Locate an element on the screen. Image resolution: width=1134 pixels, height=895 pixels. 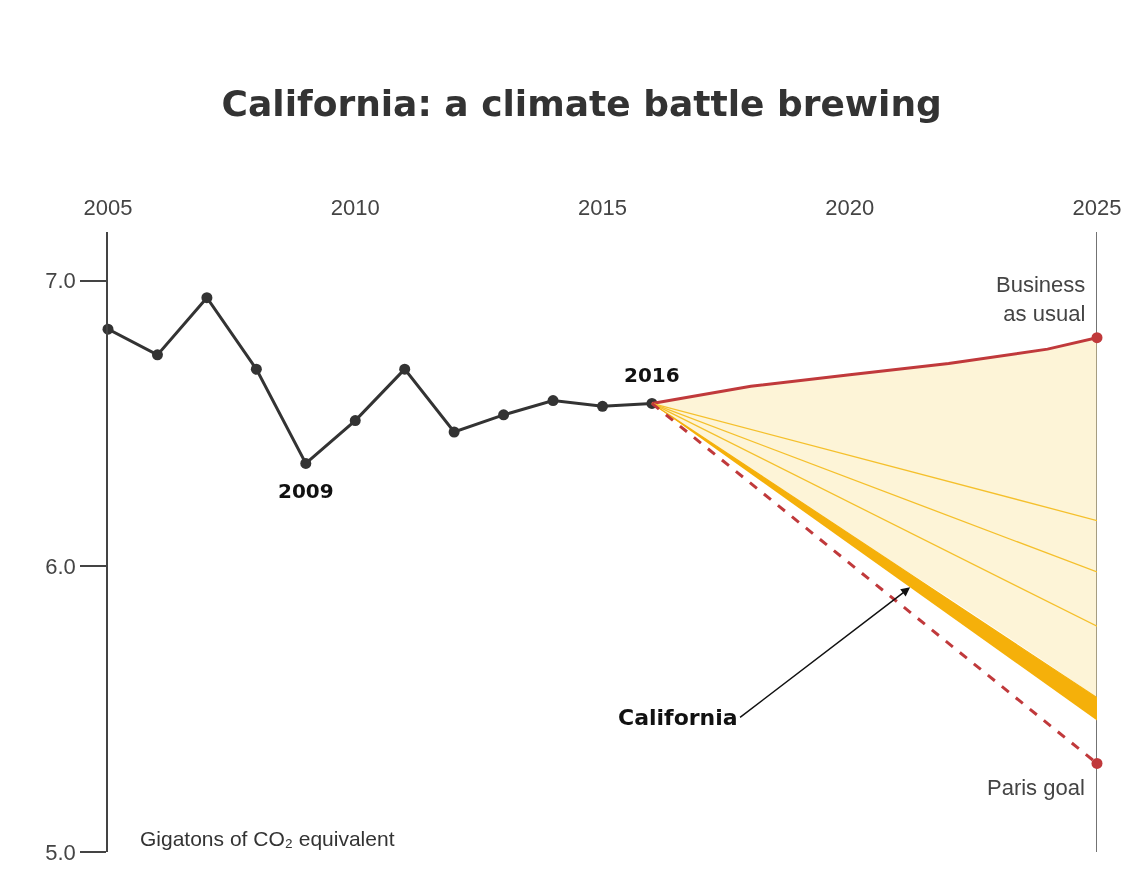
x-tick-label: 2025 is located at coordinates (1097, 207).